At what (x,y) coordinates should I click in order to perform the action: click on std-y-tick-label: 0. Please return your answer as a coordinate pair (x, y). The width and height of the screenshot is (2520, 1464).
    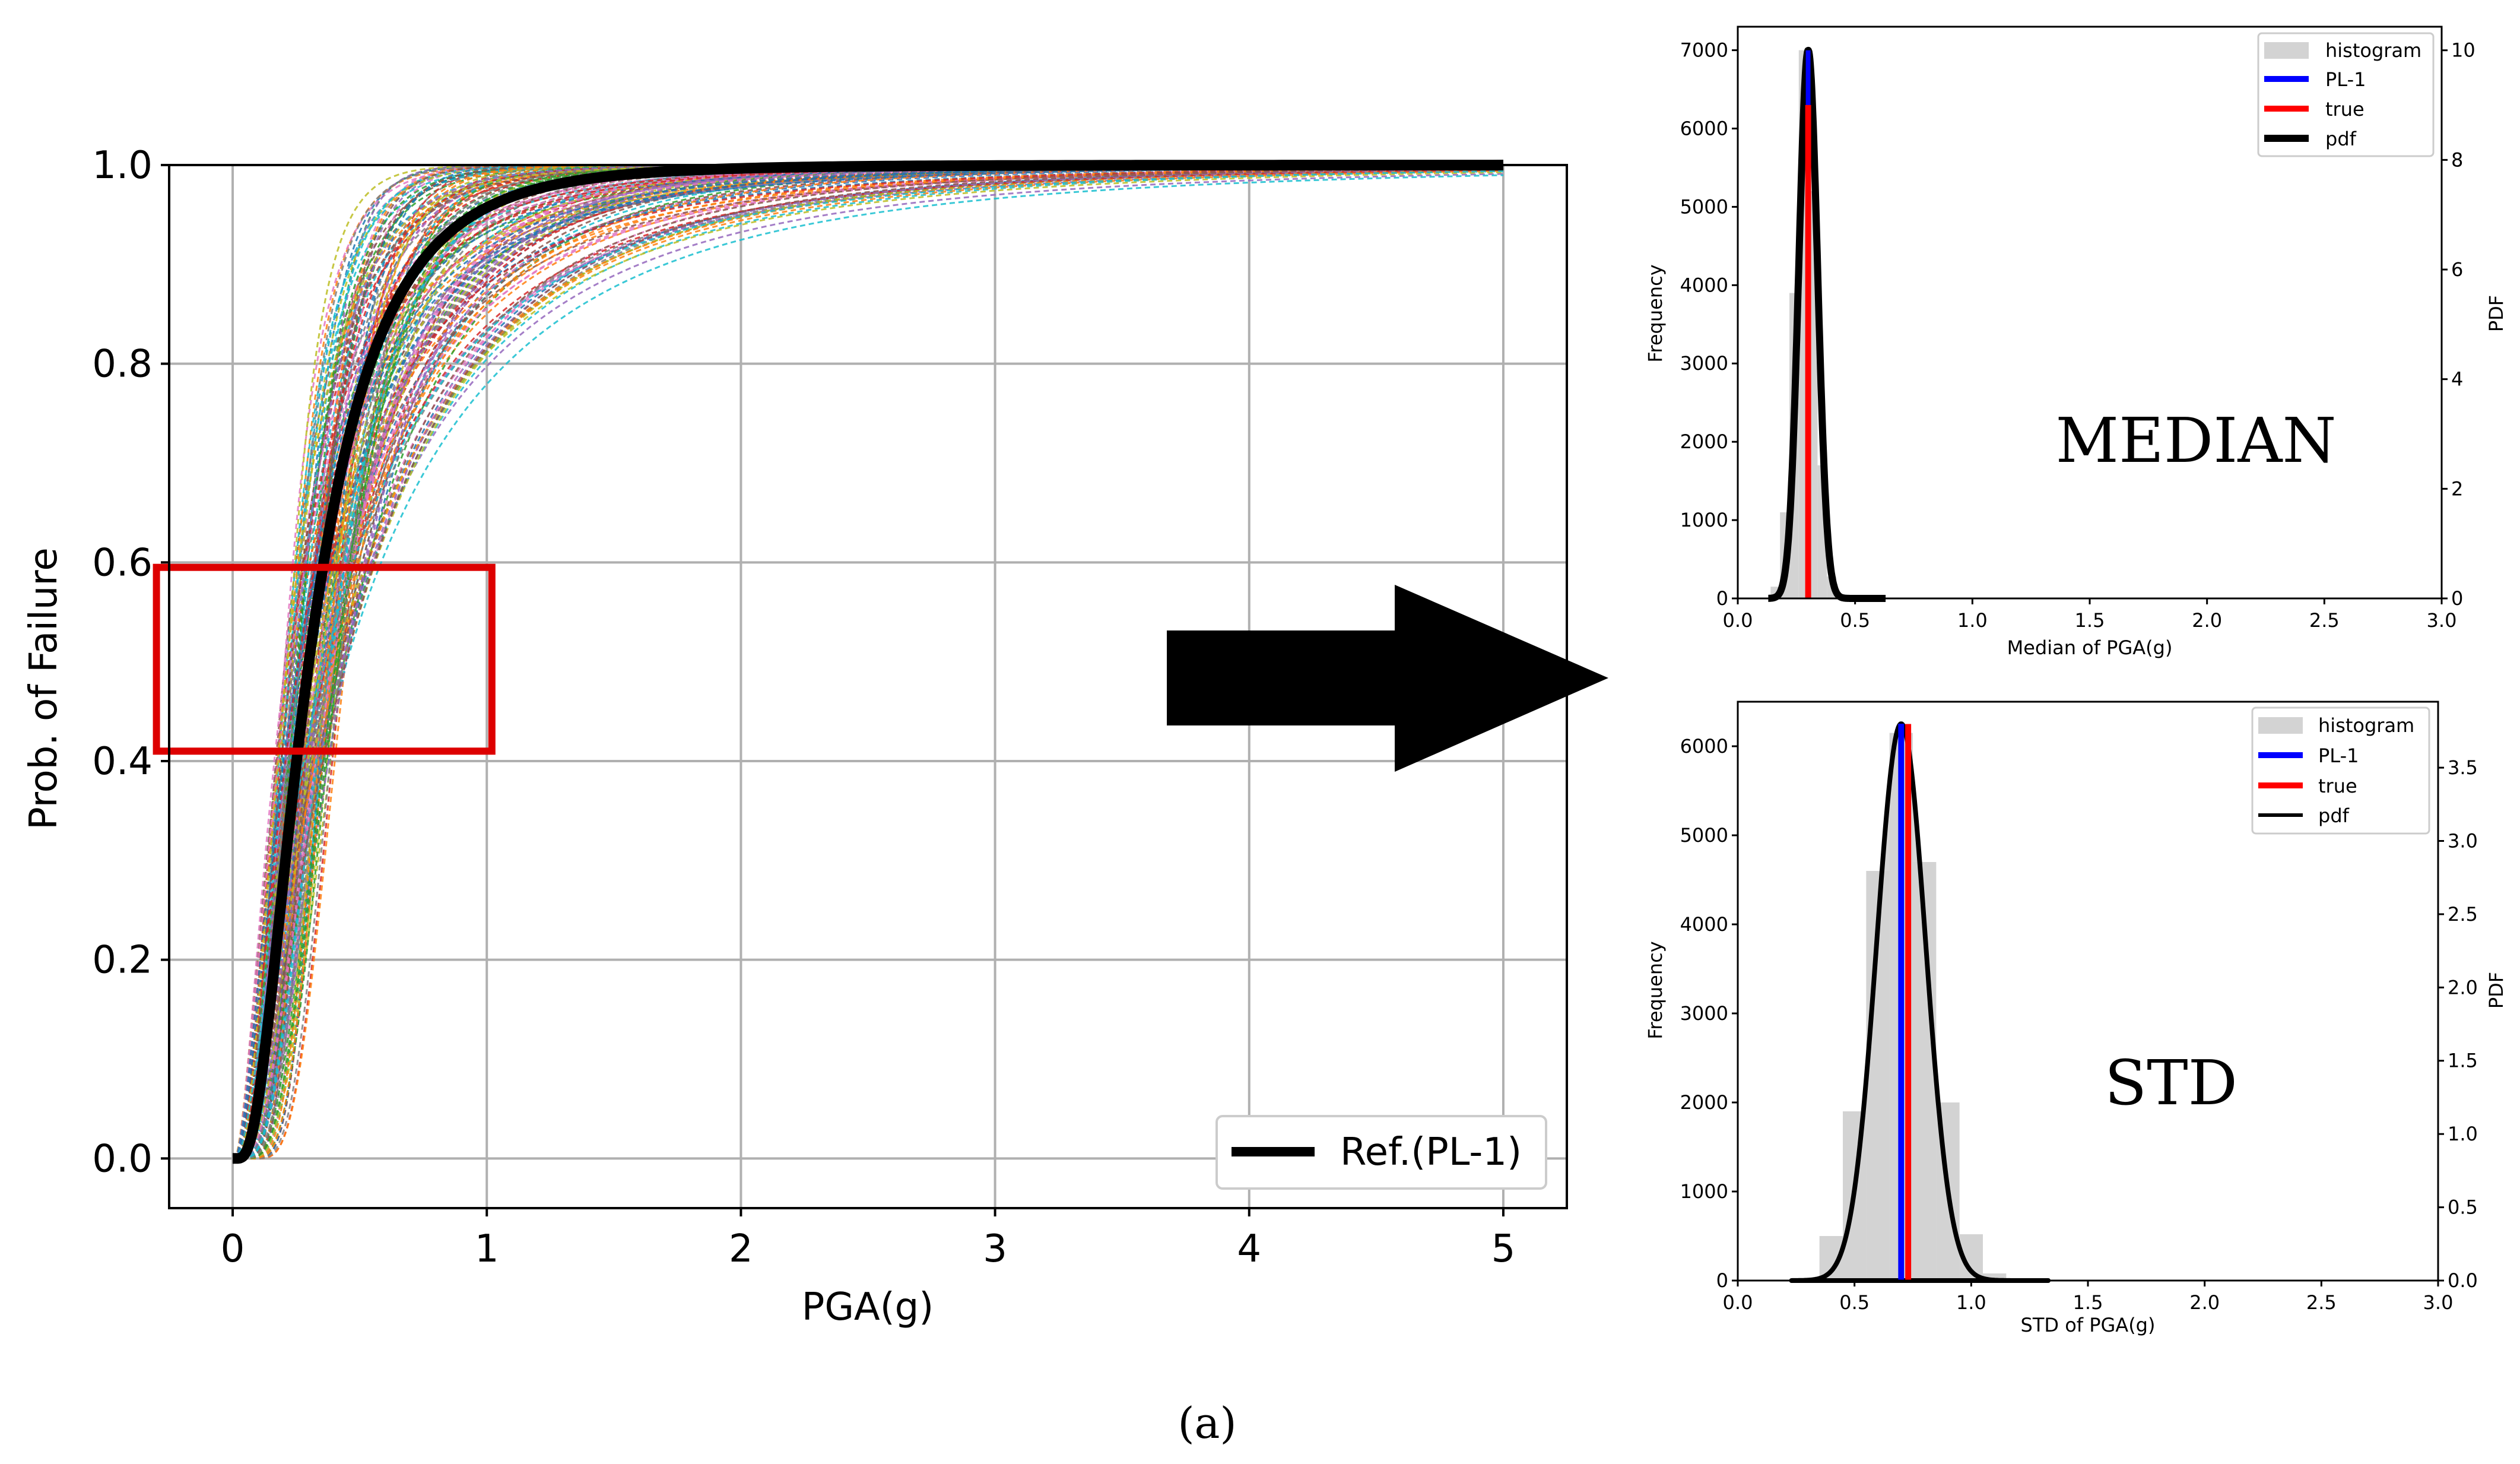
    Looking at the image, I should click on (1722, 1281).